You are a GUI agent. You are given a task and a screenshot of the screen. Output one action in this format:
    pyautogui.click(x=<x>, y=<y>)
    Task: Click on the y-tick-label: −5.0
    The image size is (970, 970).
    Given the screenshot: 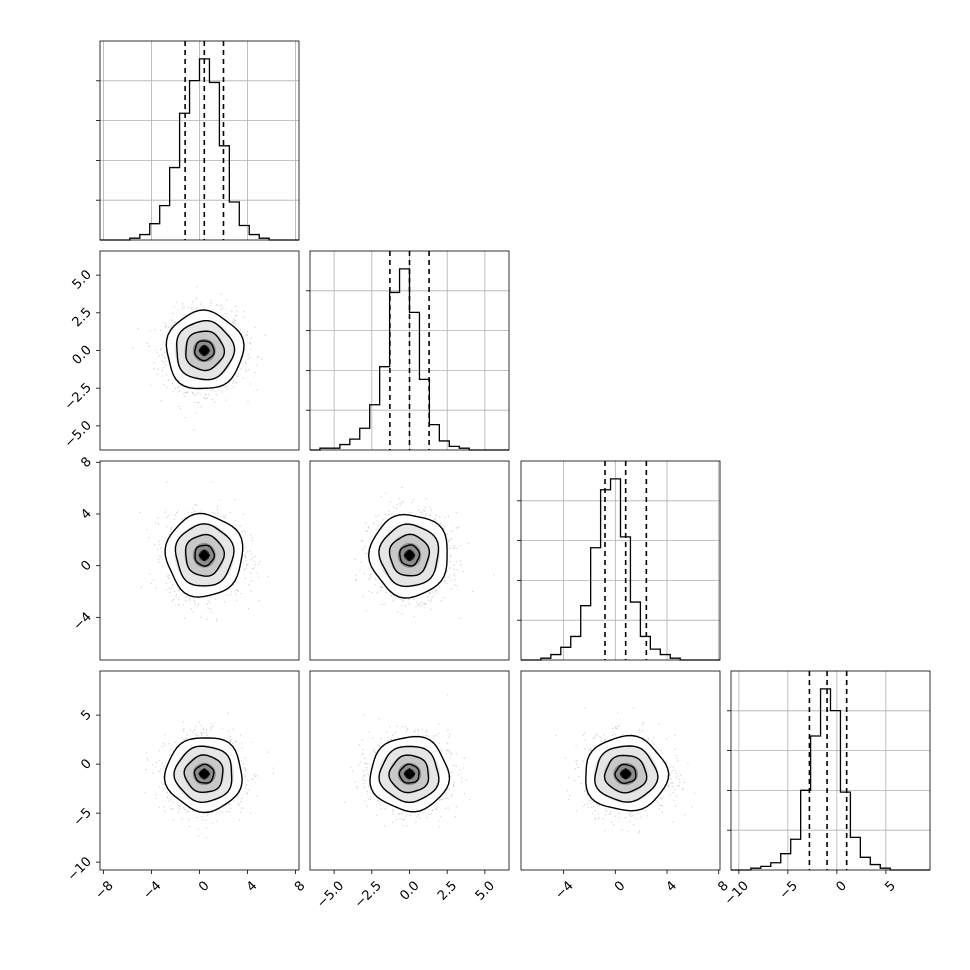 What is the action you would take?
    pyautogui.click(x=78, y=434)
    